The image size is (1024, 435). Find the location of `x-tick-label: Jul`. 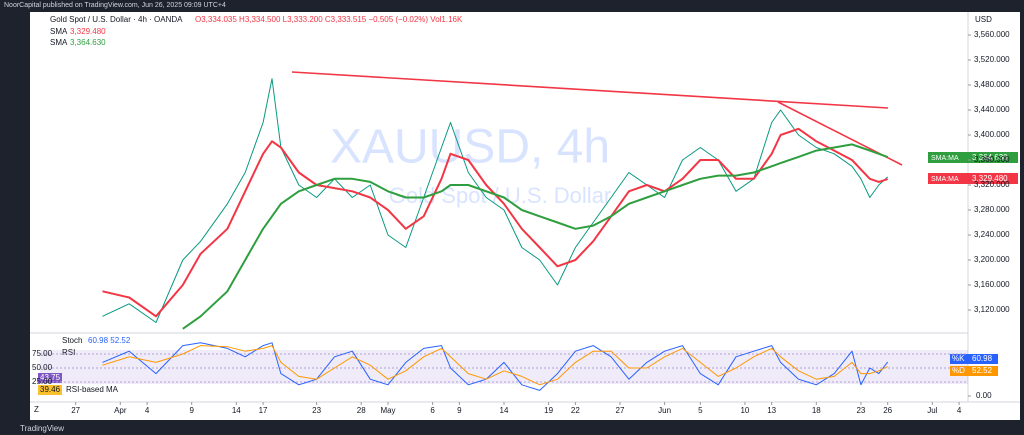

x-tick-label: Jul is located at coordinates (932, 410).